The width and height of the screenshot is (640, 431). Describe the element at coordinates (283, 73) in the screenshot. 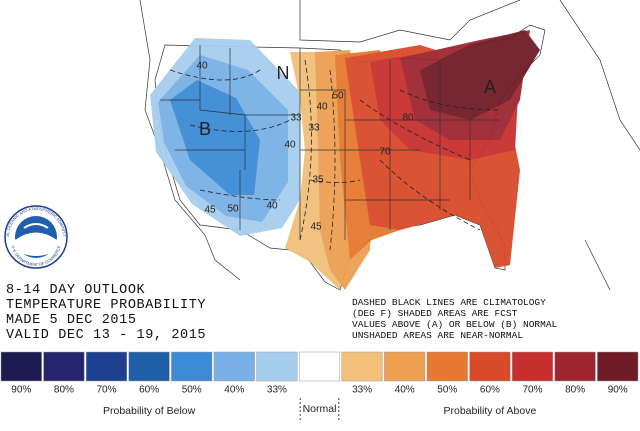

I see `map-category-label: N` at that location.